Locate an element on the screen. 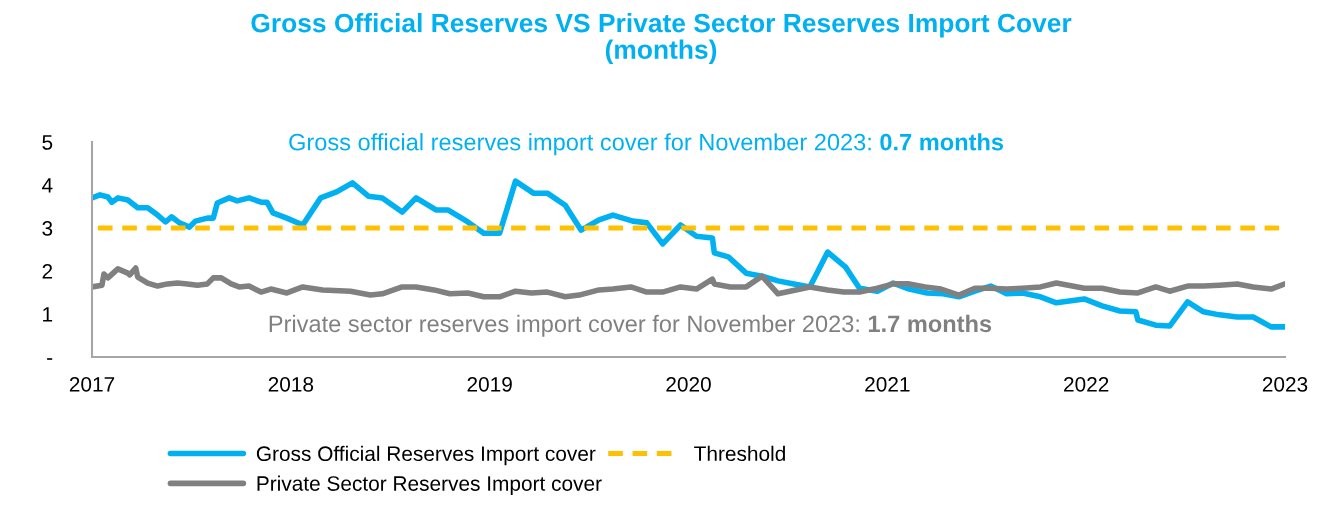 The height and width of the screenshot is (520, 1322). y-tick-label: 2 is located at coordinates (47, 271).